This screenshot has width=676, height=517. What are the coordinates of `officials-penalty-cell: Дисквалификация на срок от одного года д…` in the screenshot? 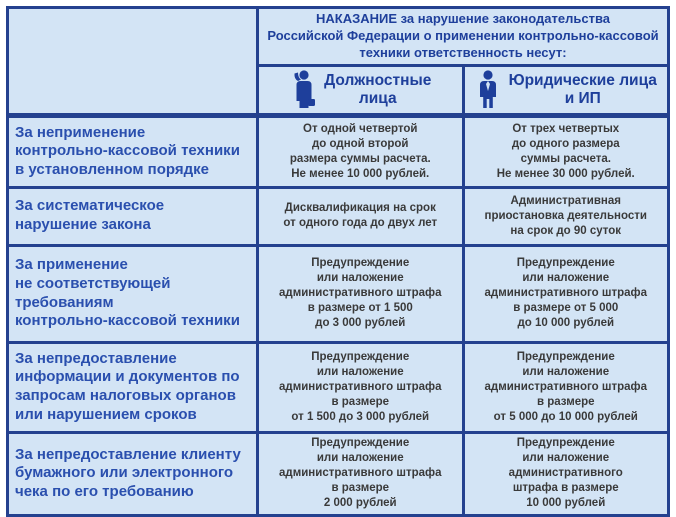 It's located at (360, 216).